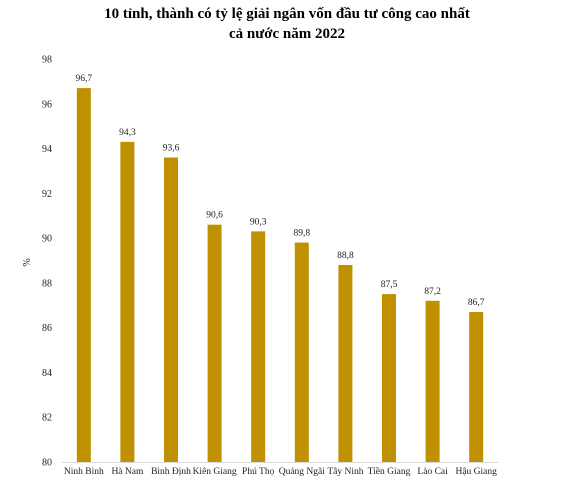 Image resolution: width=574 pixels, height=486 pixels. What do you see at coordinates (215, 472) in the screenshot?
I see `x-tick-label: Kiên Giang` at bounding box center [215, 472].